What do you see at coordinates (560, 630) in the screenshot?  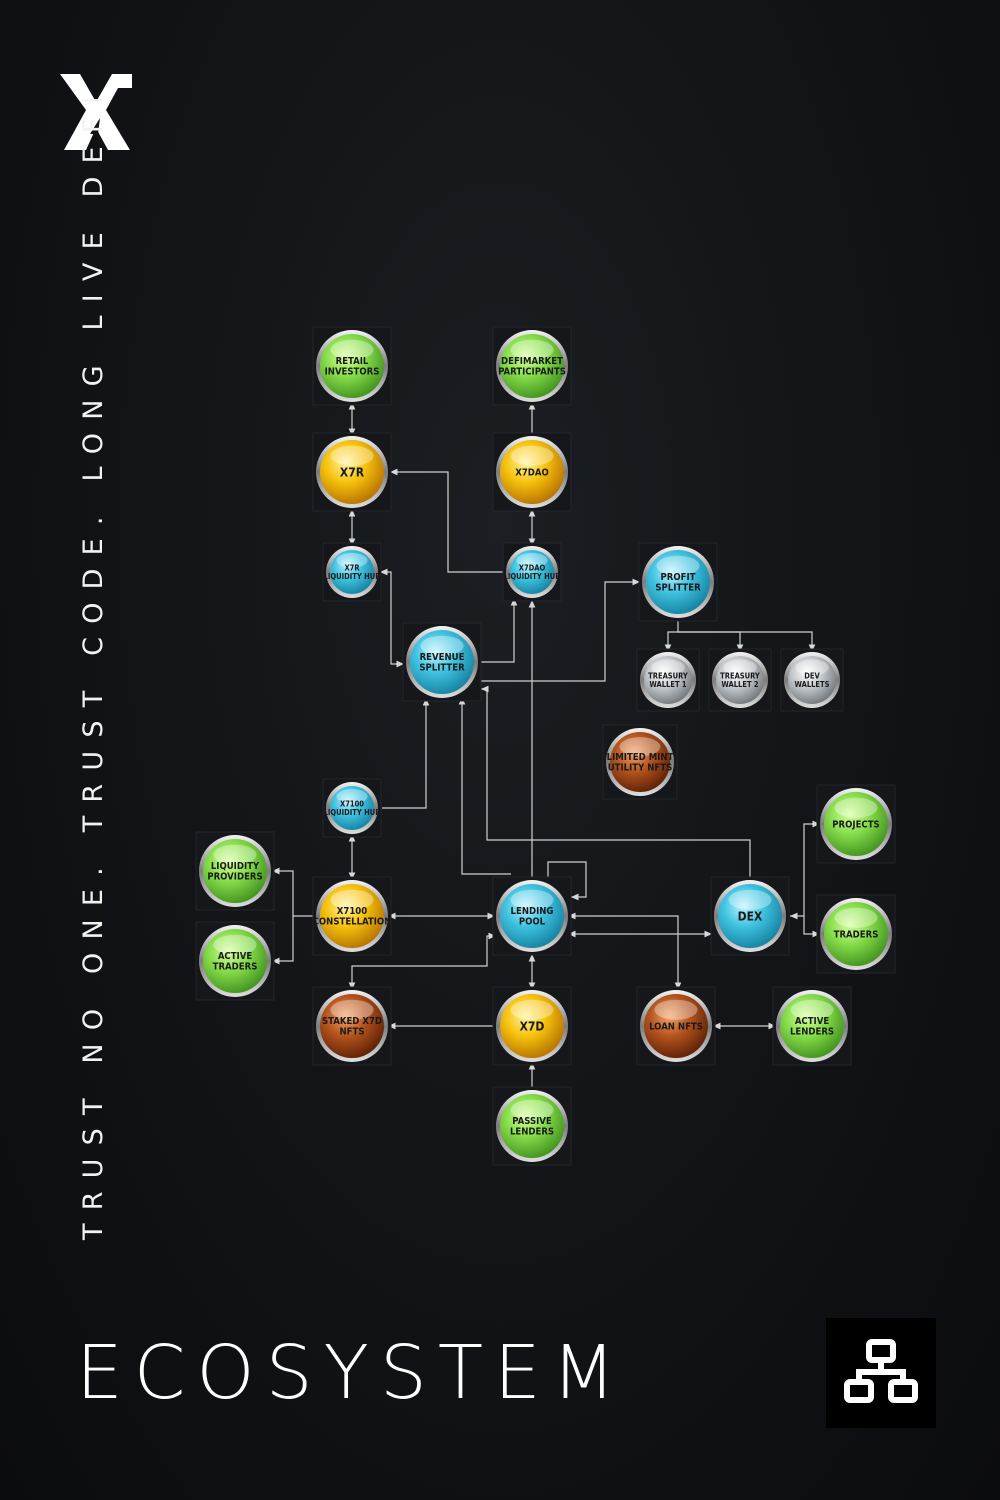 I see `connector-revenue-profit` at bounding box center [560, 630].